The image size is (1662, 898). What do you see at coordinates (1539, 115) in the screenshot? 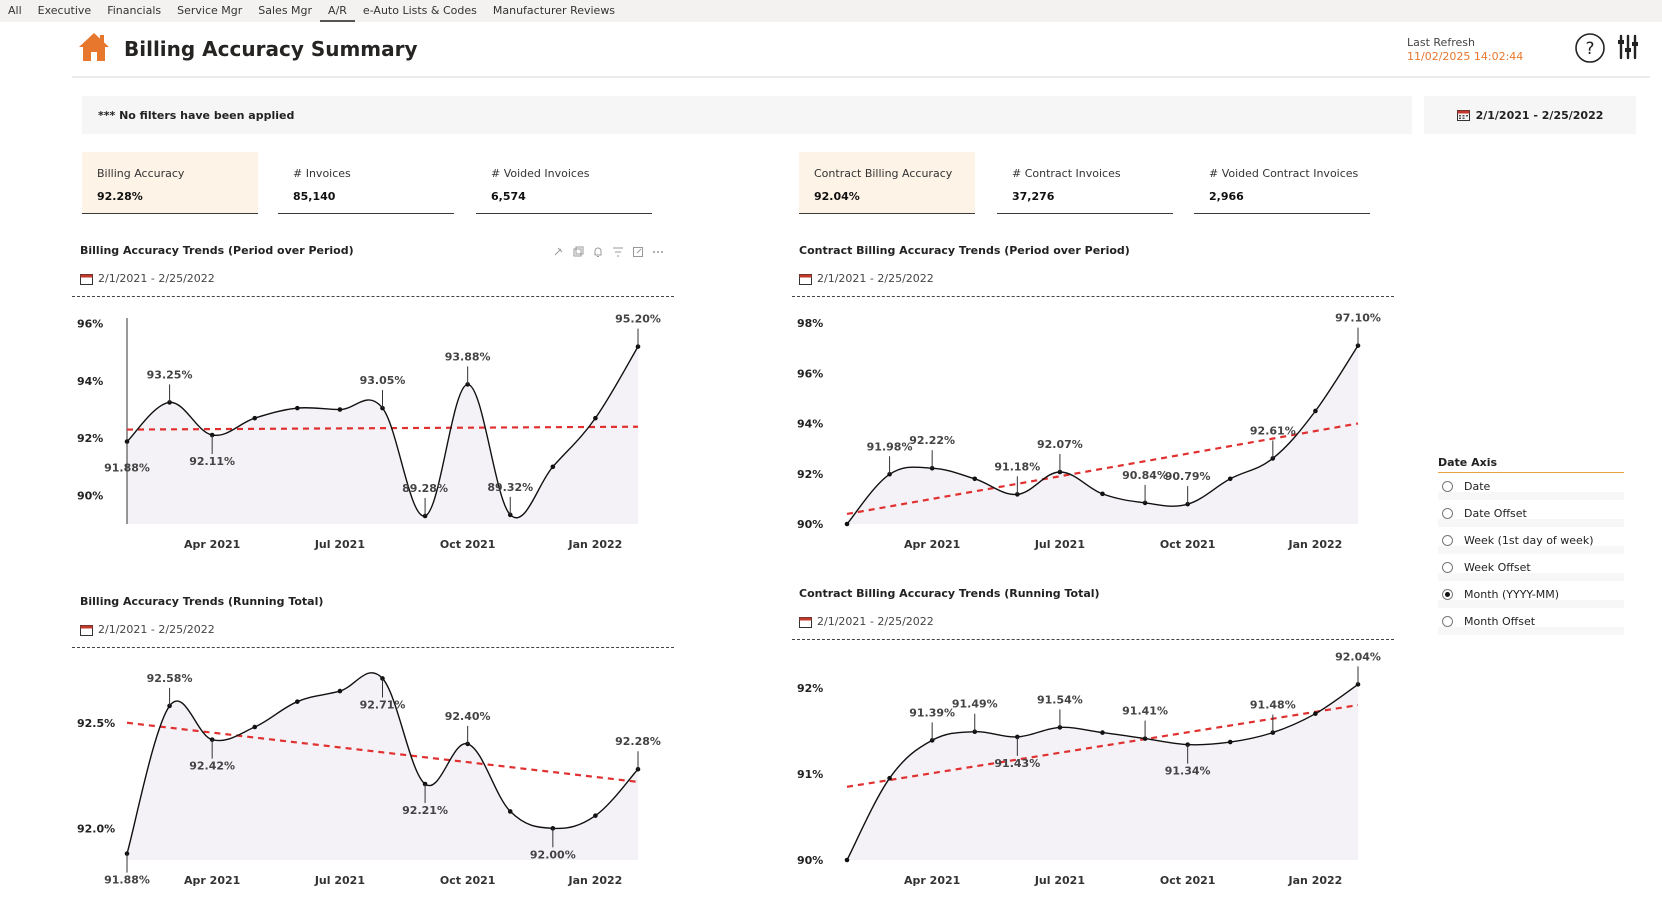
I see `date-range-value: 2/1/2021 - 2/25/2022` at bounding box center [1539, 115].